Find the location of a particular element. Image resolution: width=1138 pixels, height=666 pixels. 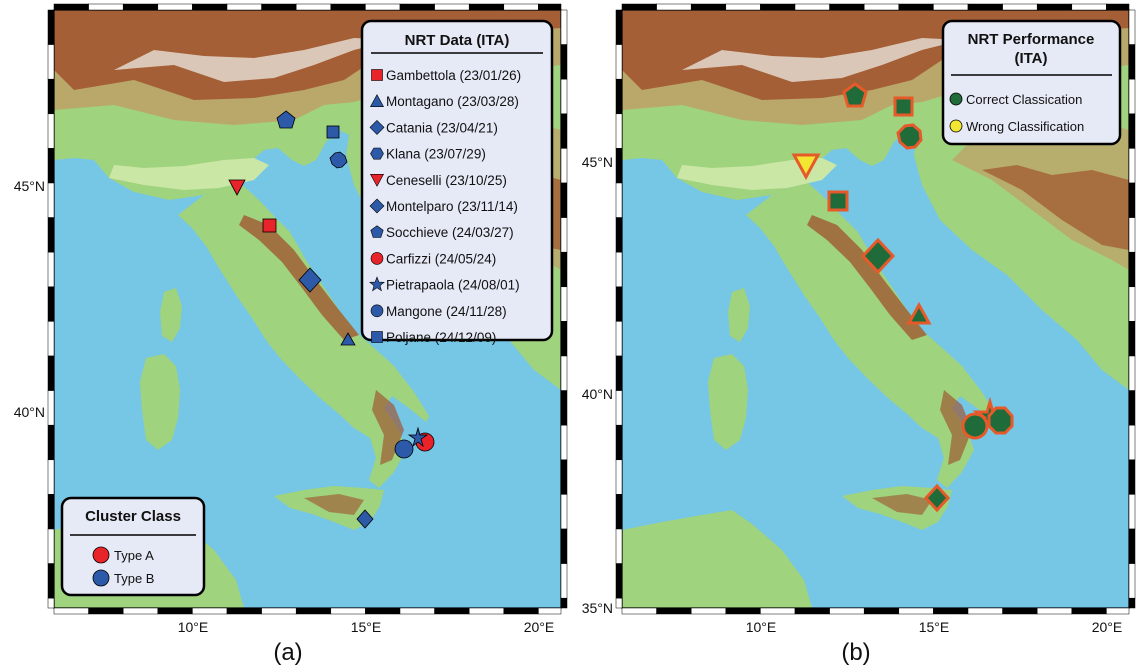

marker-b-gambettola is located at coordinates (838, 201).